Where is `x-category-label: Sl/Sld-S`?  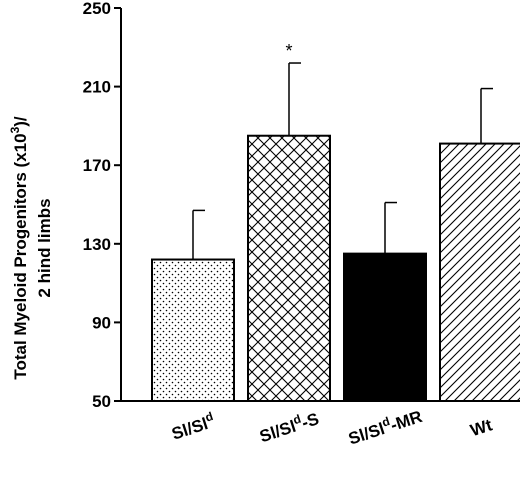 x-category-label: Sl/Sld-S is located at coordinates (288, 426).